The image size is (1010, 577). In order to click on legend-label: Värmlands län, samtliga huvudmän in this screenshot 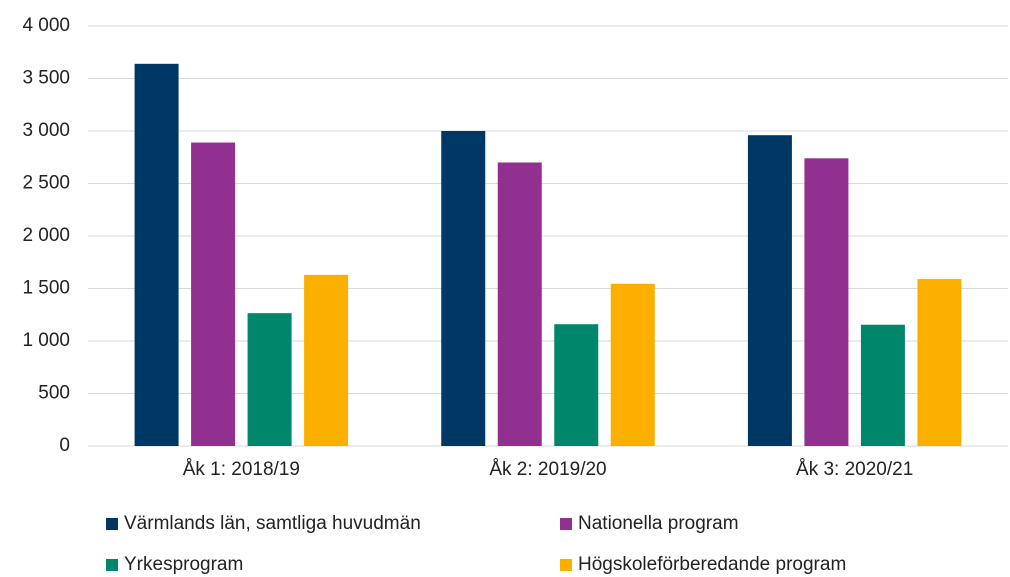, I will do `click(272, 523)`.